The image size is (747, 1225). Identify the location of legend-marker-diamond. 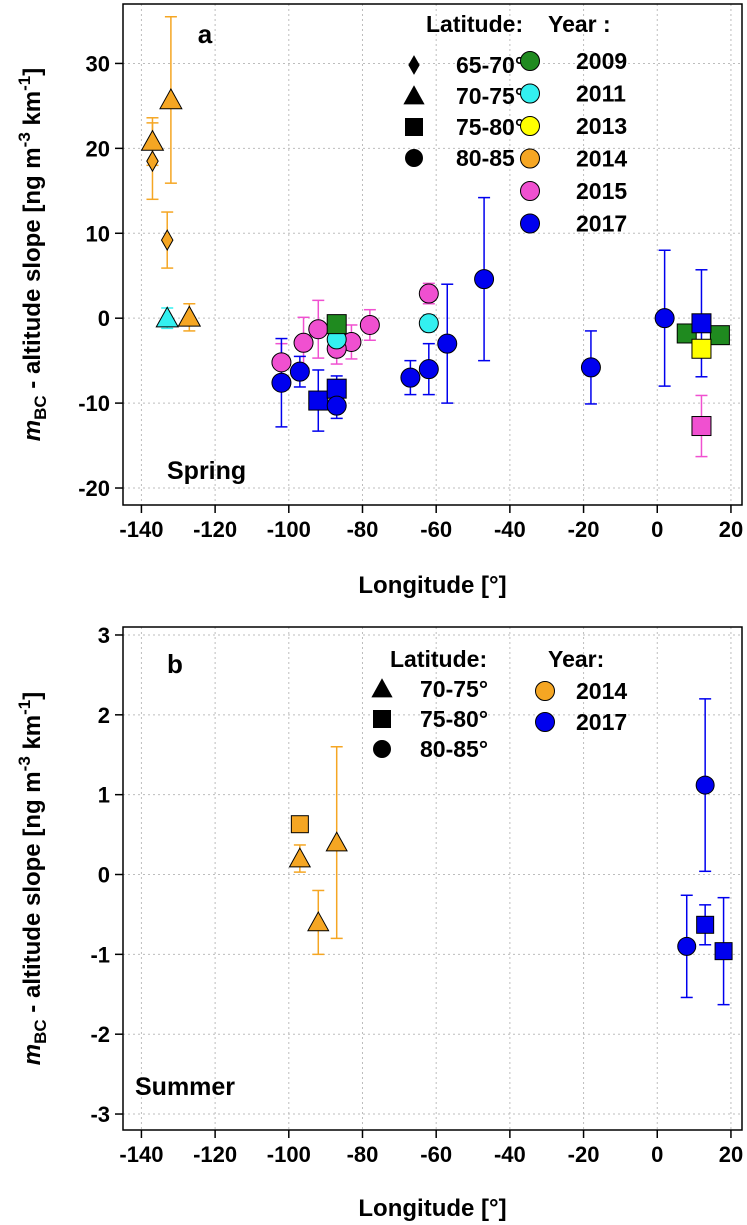
(414, 65).